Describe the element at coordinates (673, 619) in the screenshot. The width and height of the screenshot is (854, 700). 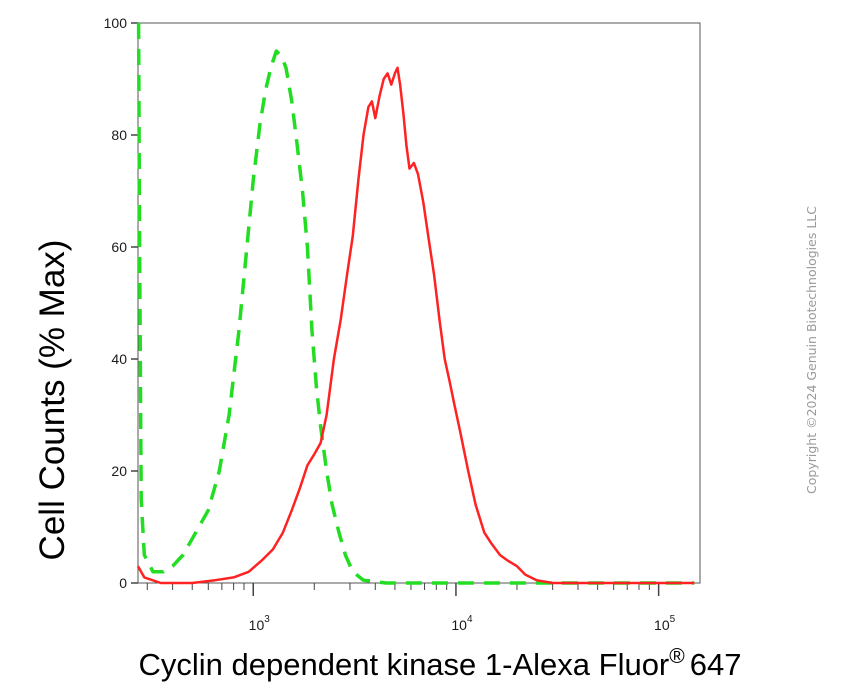
I see `x-tick-label-exponent: 5` at that location.